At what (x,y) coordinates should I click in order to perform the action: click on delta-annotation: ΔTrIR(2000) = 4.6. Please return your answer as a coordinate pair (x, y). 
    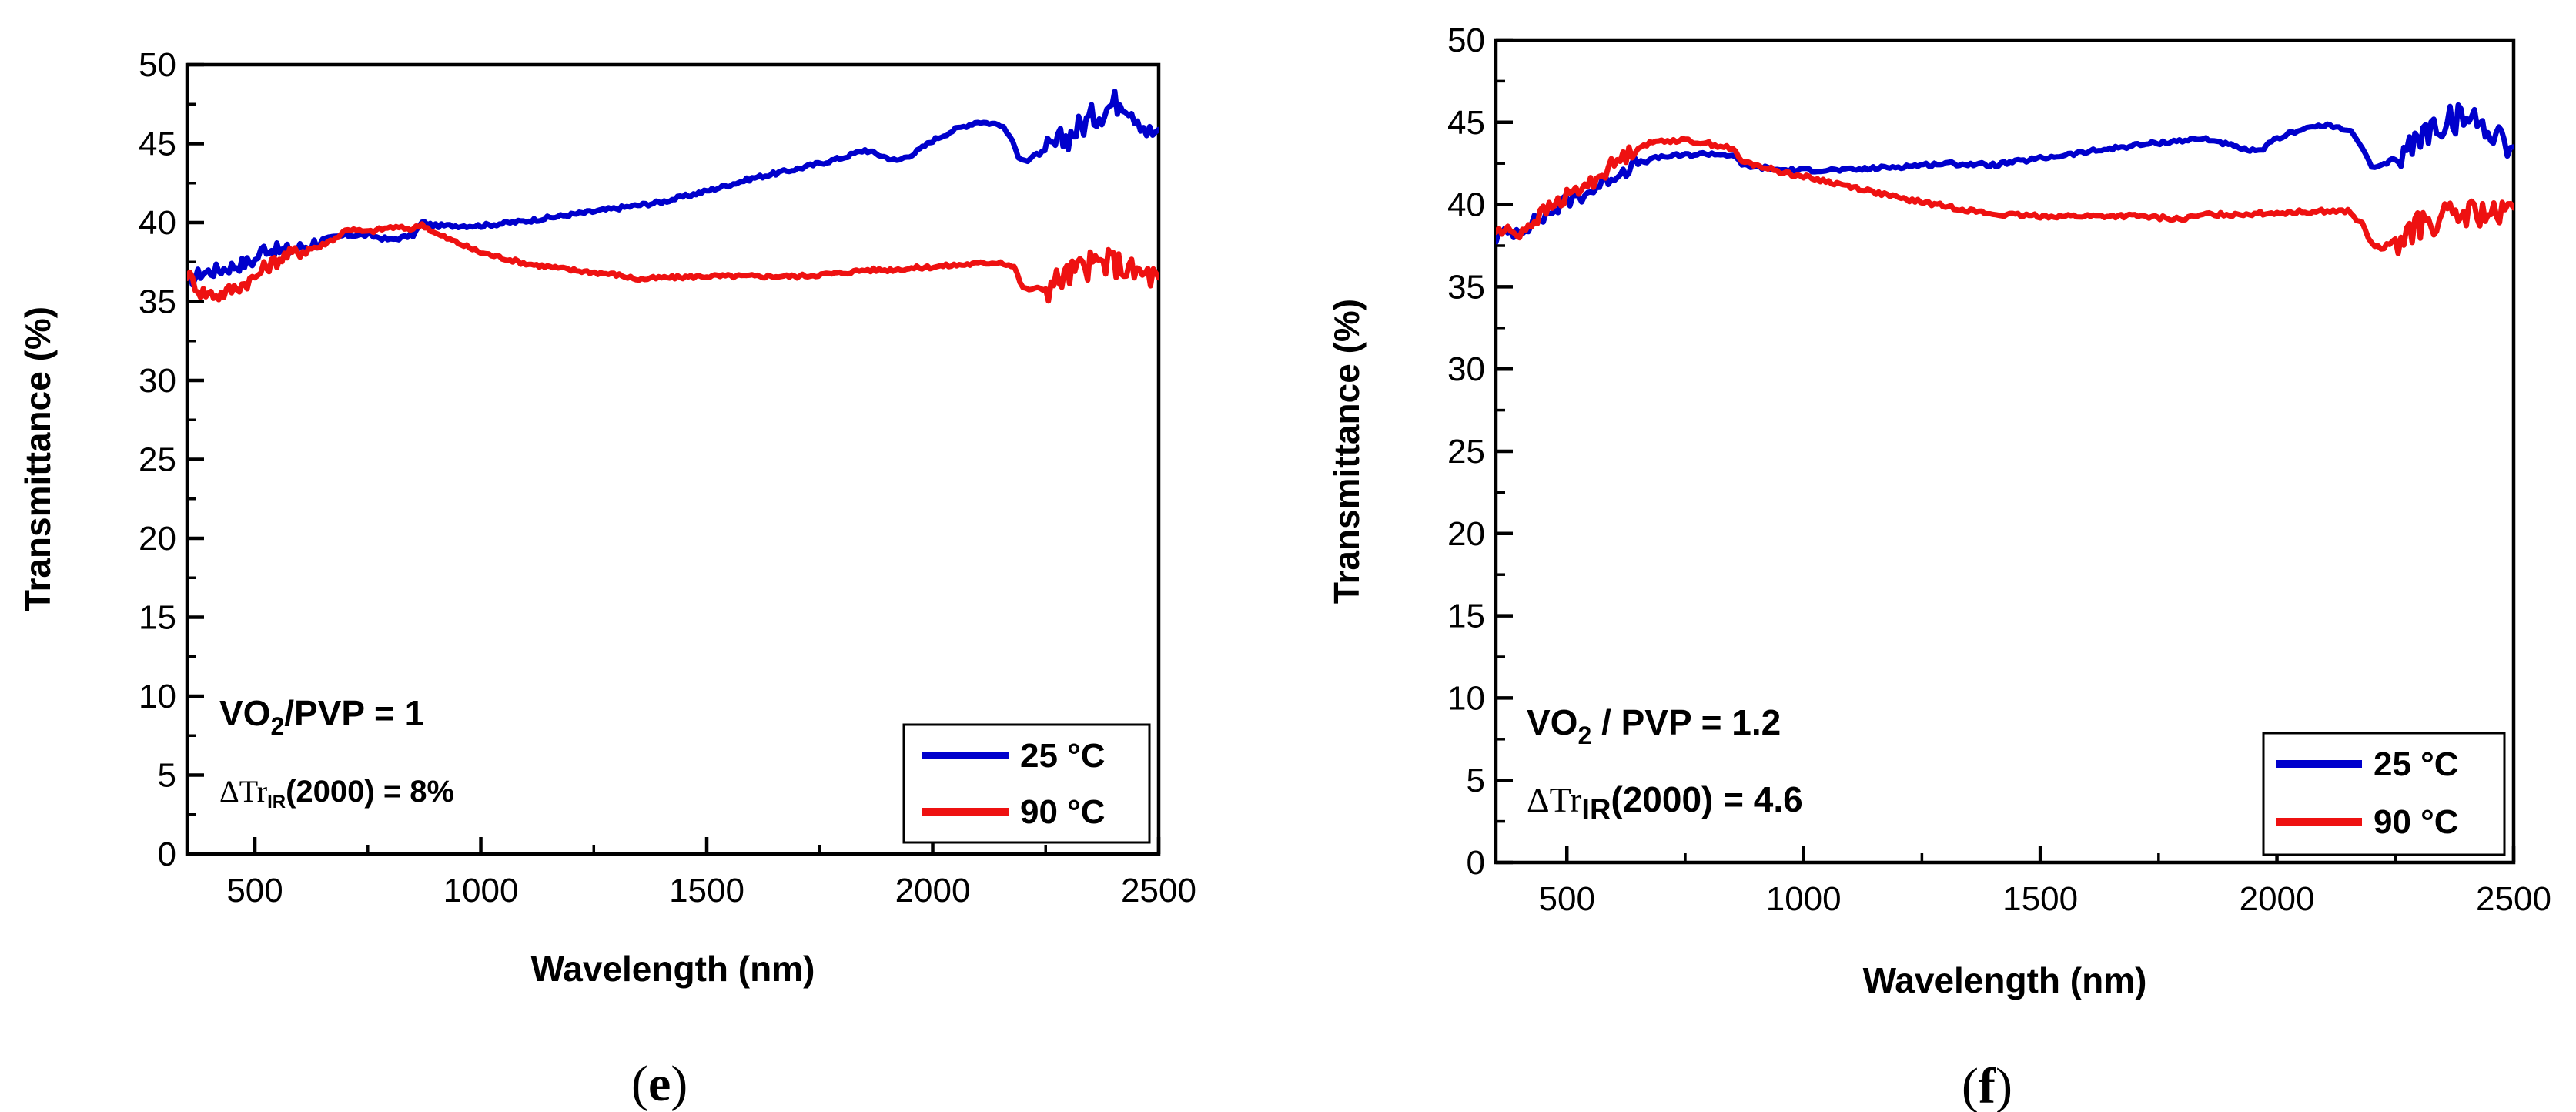
    Looking at the image, I should click on (1665, 802).